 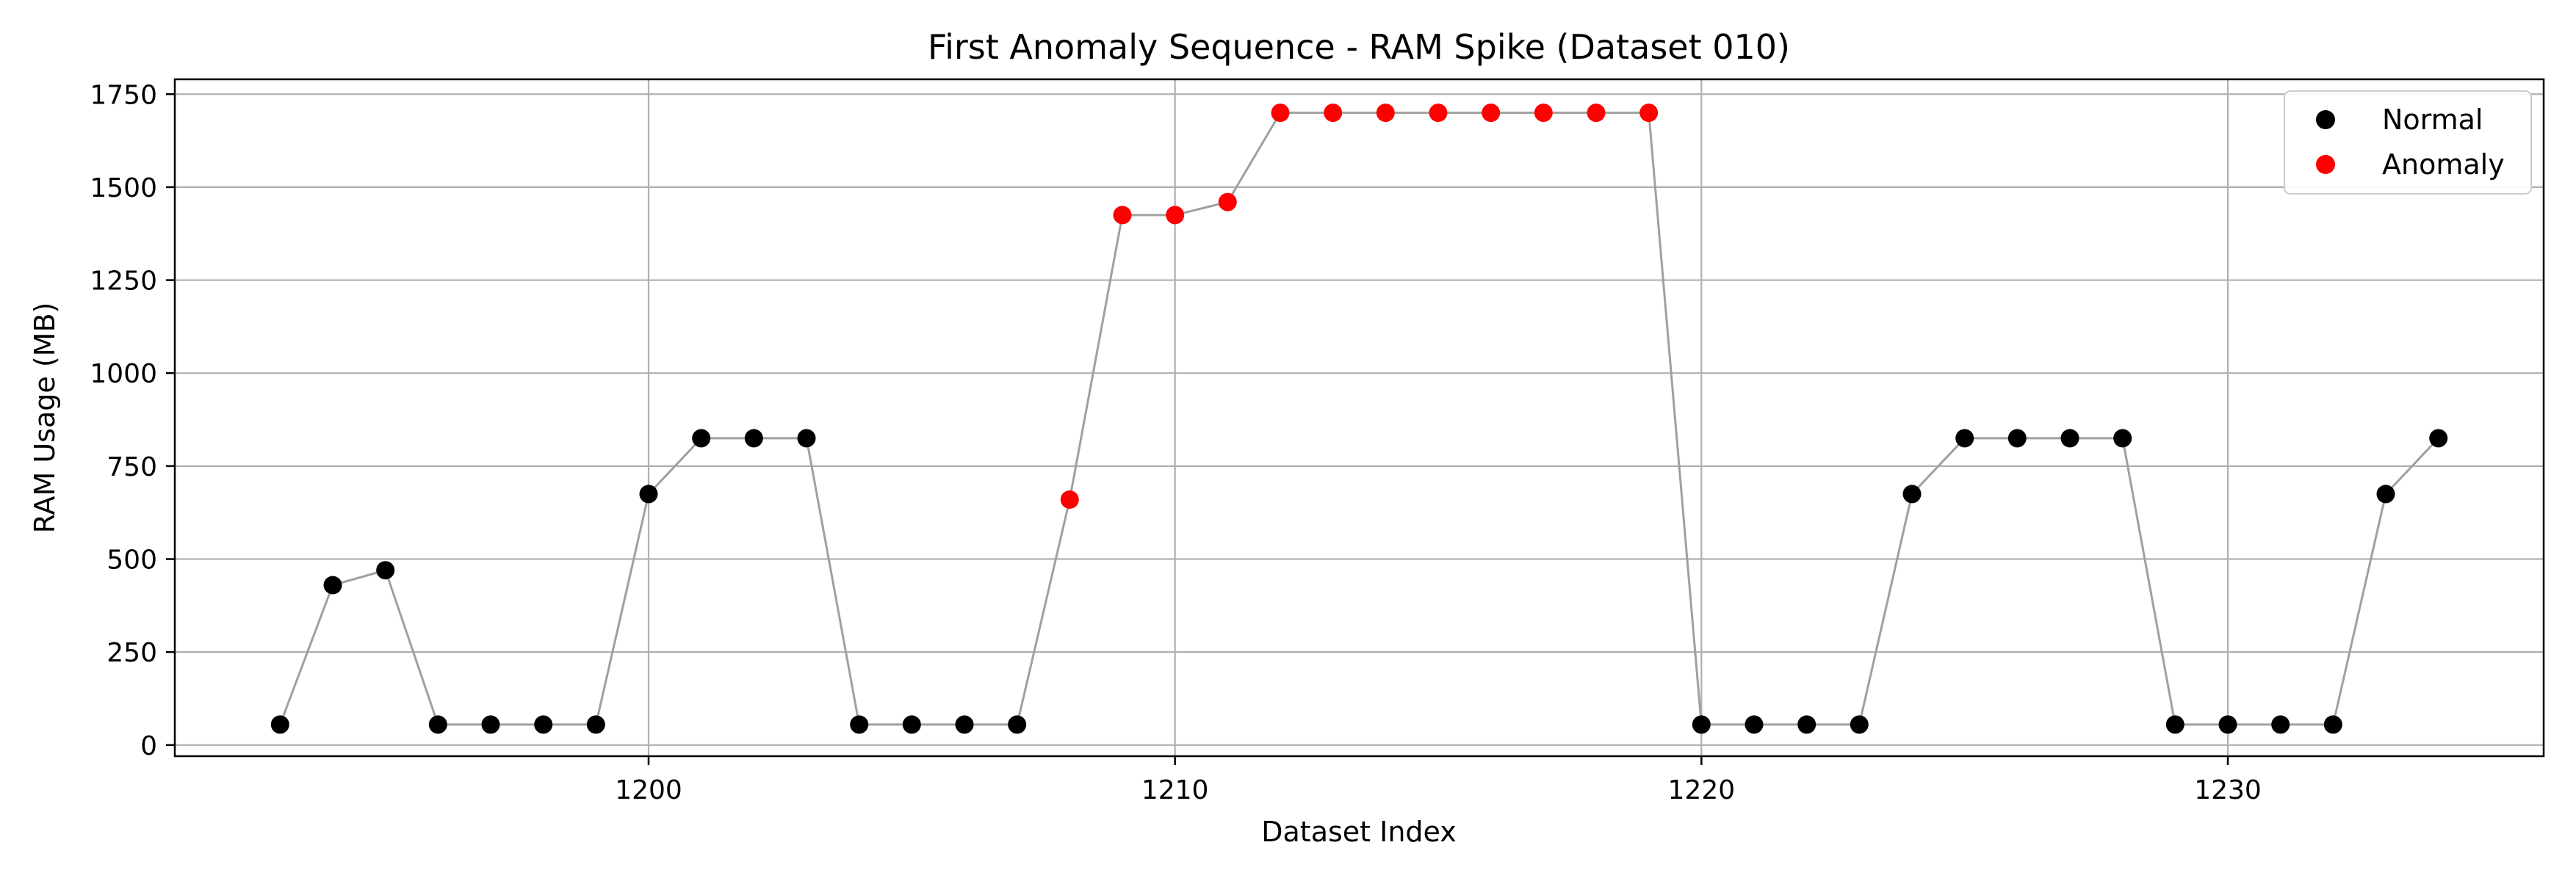 I want to click on legend: Normal Anomaly, so click(x=2408, y=142).